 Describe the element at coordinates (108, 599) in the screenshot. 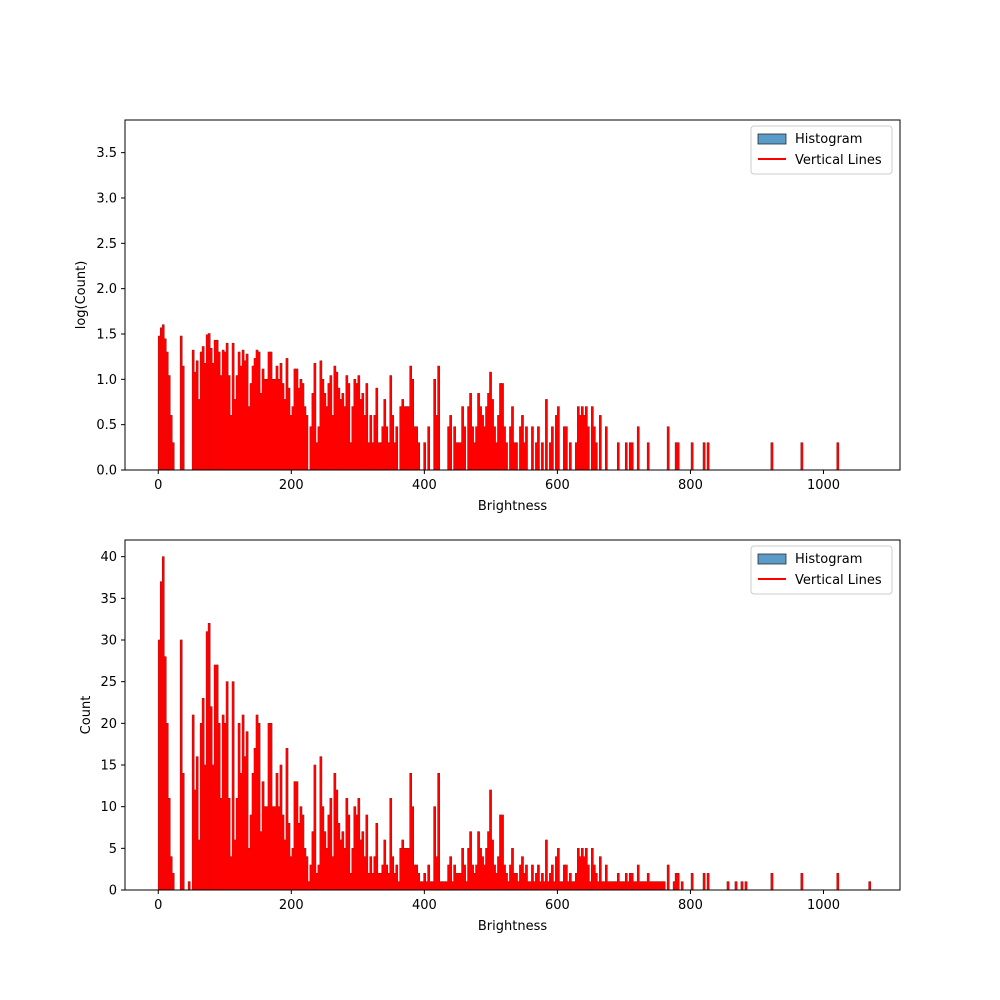

I see `y-tick-label: 35` at that location.